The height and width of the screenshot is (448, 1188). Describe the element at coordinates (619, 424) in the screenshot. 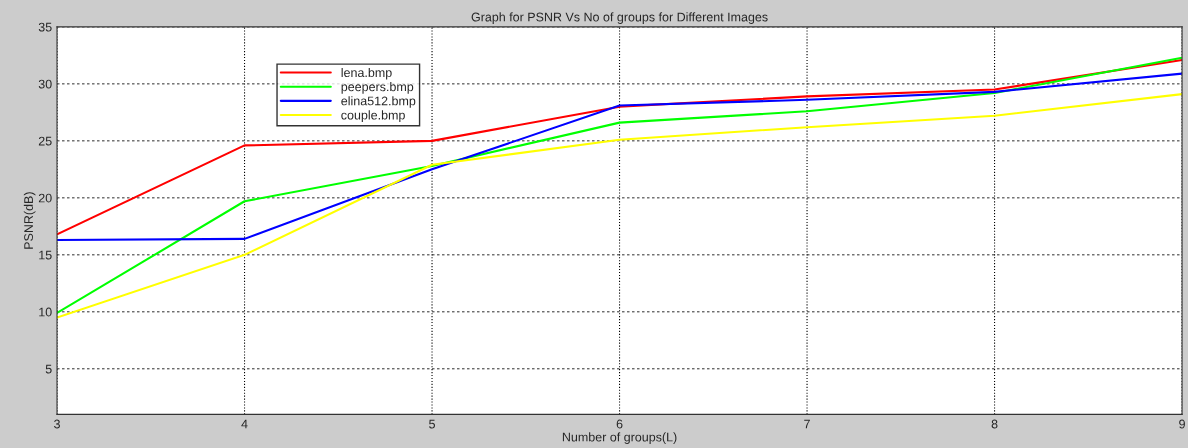

I see `x-tick-label: 6` at that location.